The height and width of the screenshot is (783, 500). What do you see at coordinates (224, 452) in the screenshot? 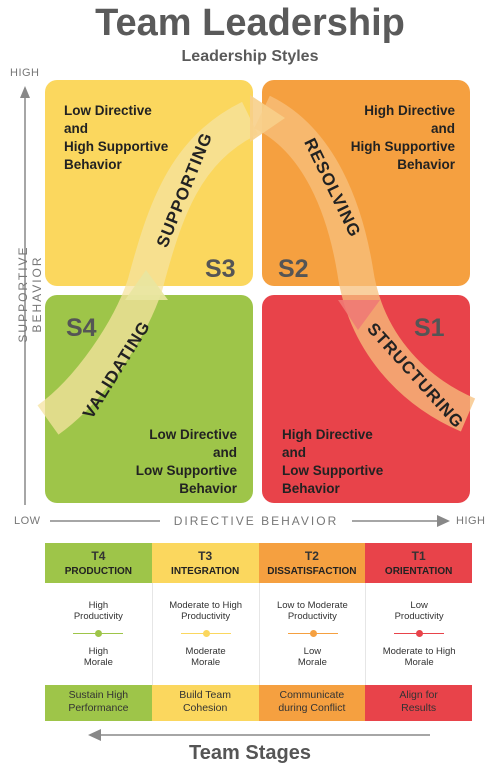
I see `s4-line-2: and` at bounding box center [224, 452].